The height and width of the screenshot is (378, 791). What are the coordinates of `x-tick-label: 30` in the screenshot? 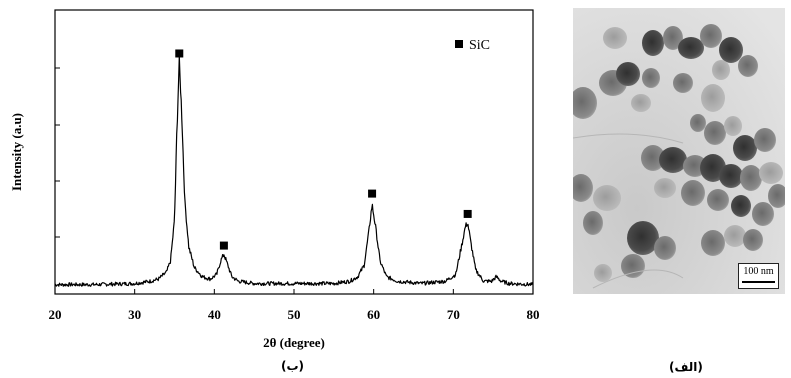 It's located at (134, 314).